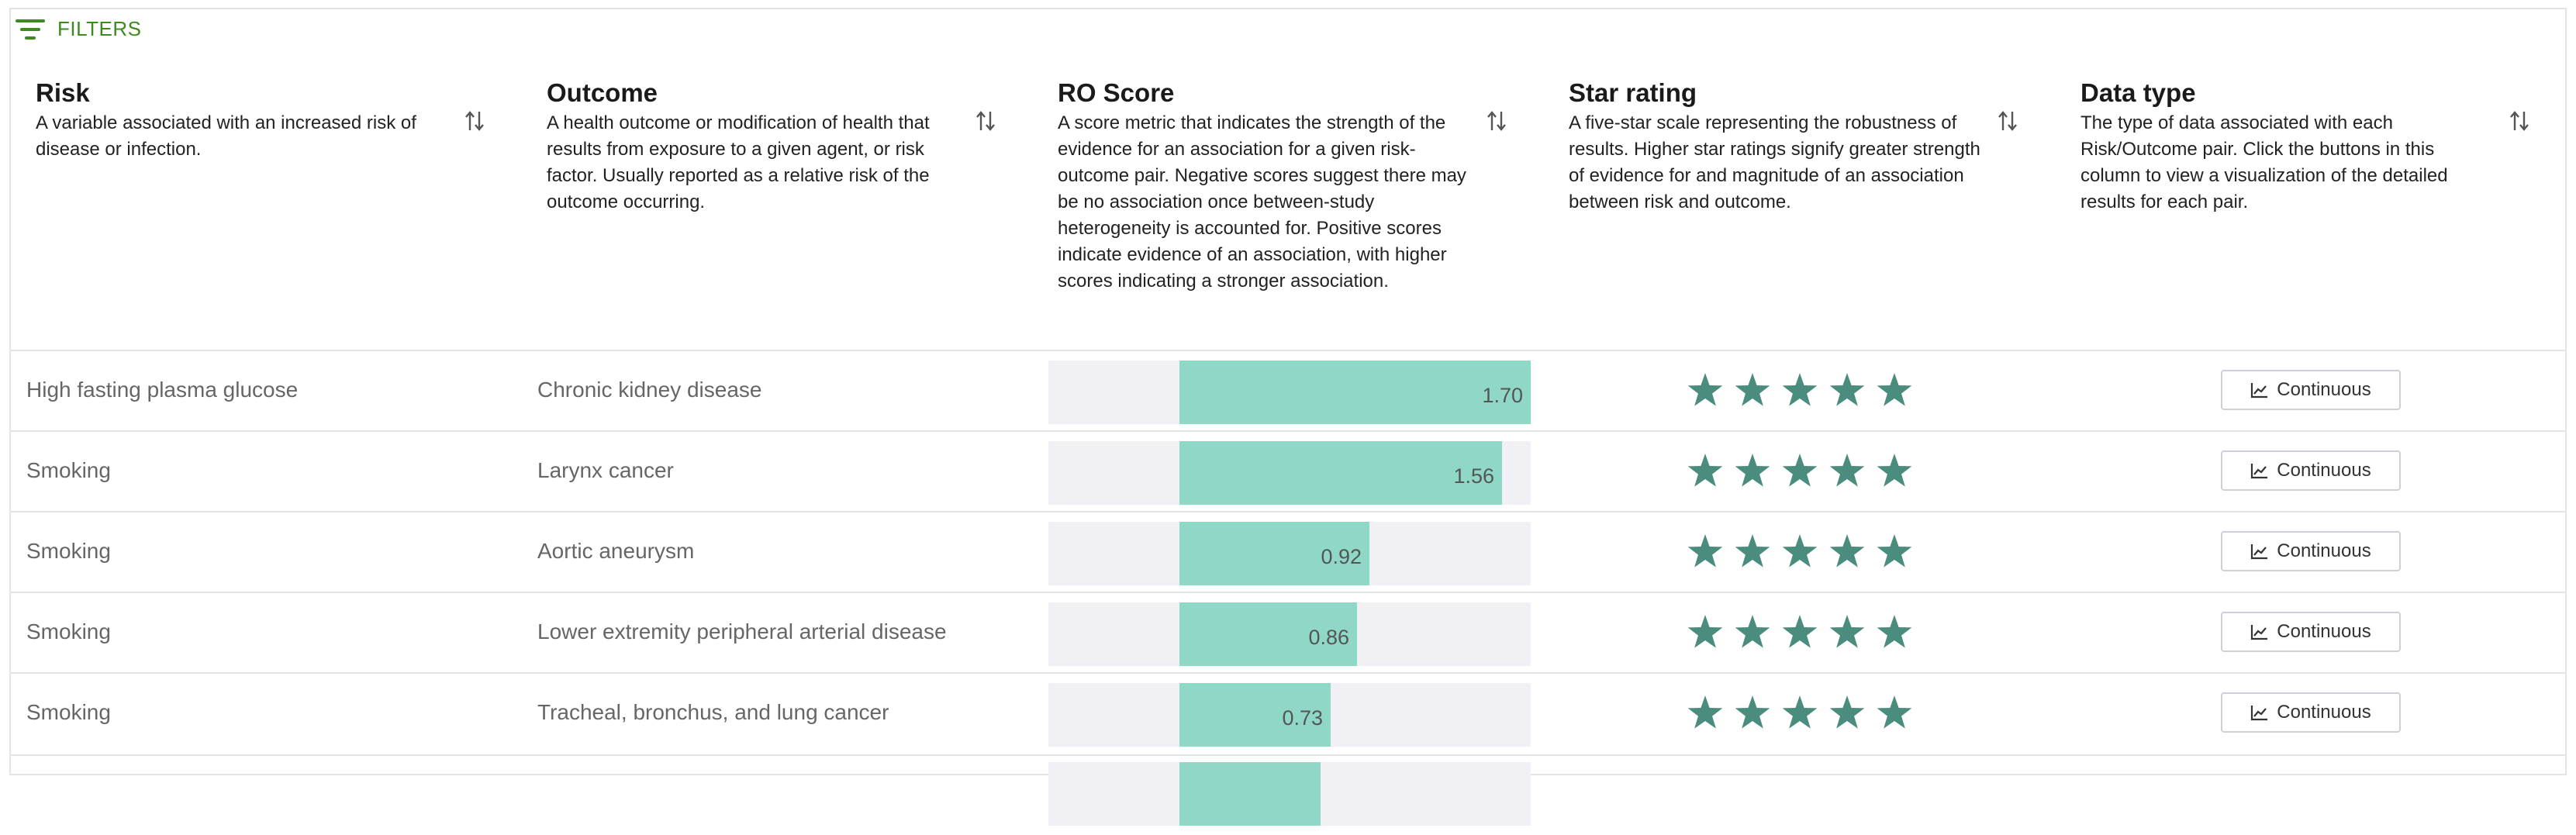  What do you see at coordinates (649, 390) in the screenshot?
I see `outcome-cell: Chronic kidney disease` at bounding box center [649, 390].